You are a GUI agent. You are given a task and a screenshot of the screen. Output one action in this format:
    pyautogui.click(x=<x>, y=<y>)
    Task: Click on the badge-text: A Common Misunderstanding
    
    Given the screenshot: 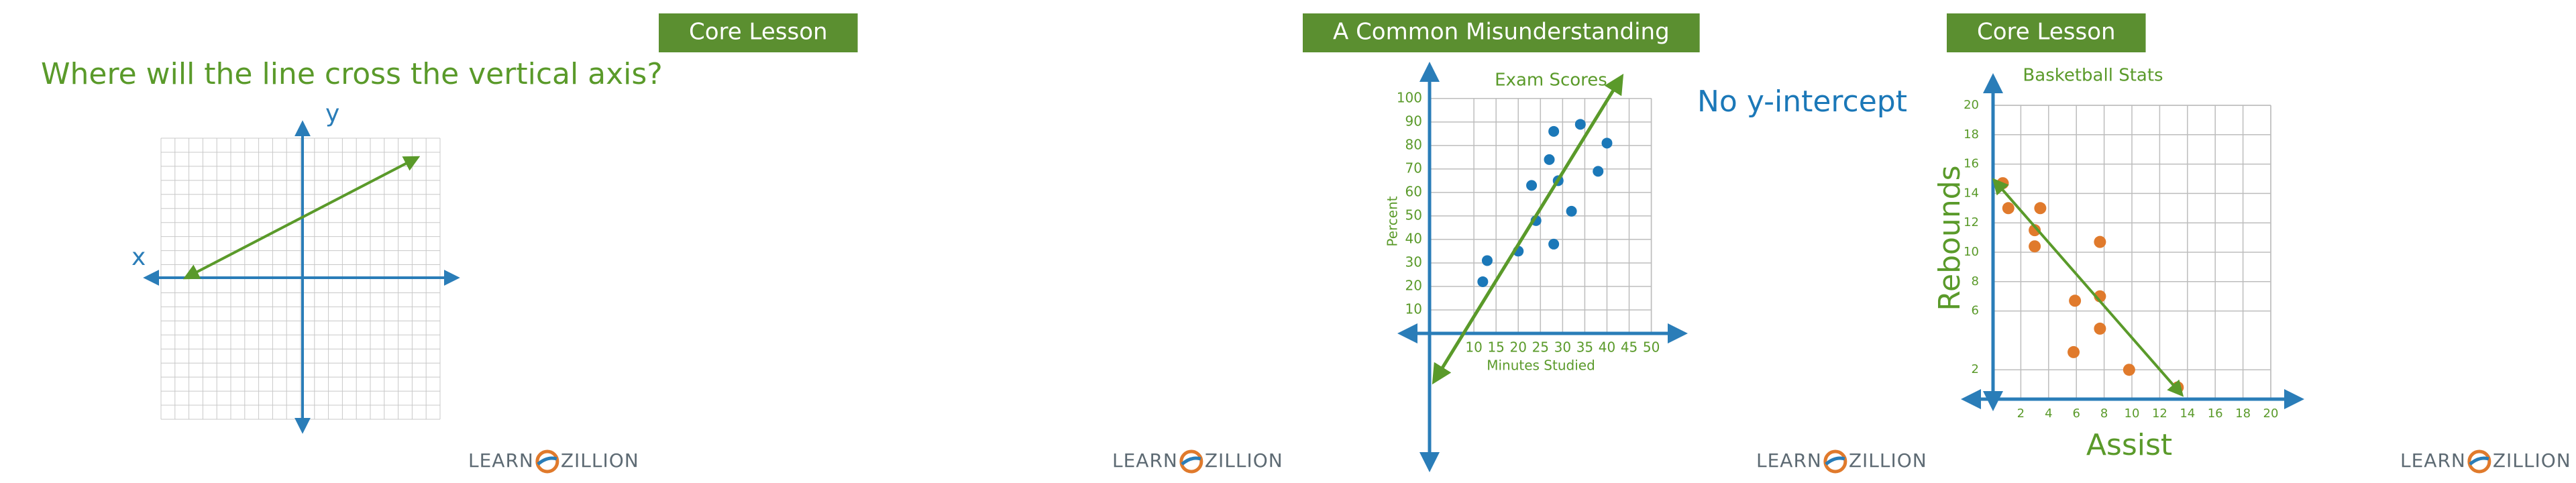 What is the action you would take?
    pyautogui.click(x=1501, y=32)
    